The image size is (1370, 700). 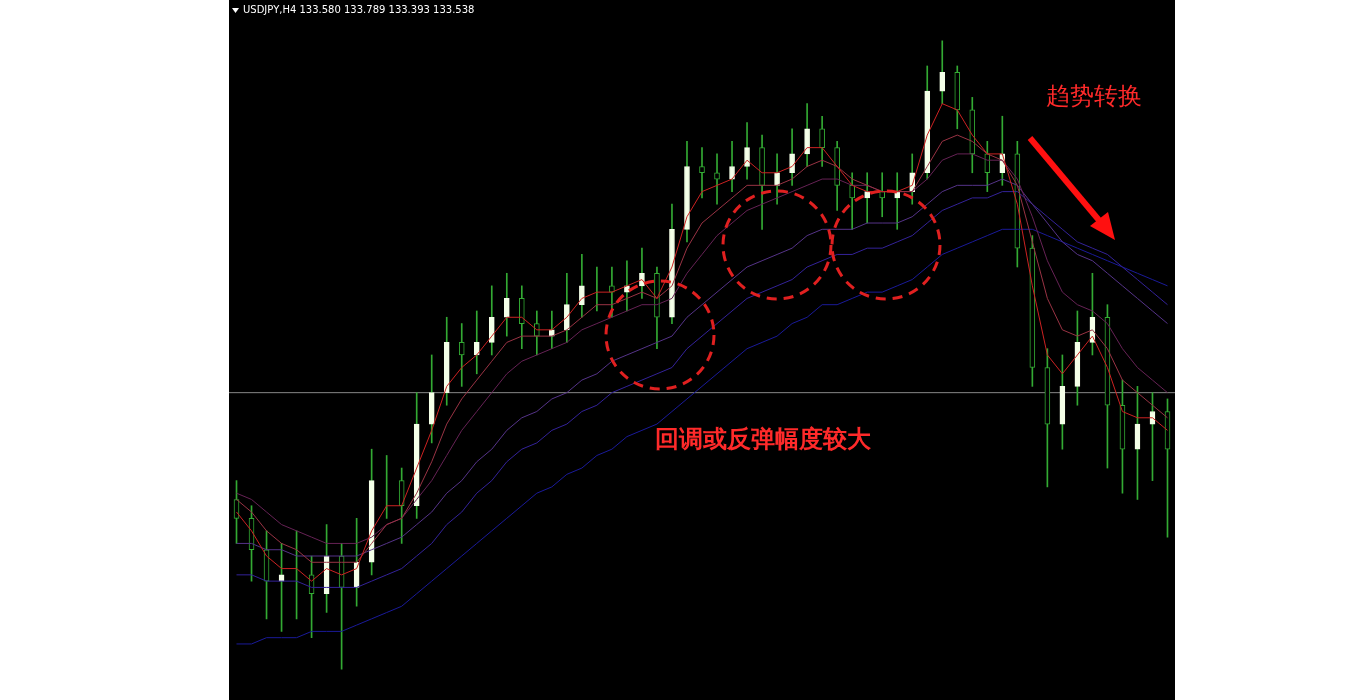 I want to click on text: USDJPY,H4 133.580 133.789 133.393 133.538, so click(x=359, y=10).